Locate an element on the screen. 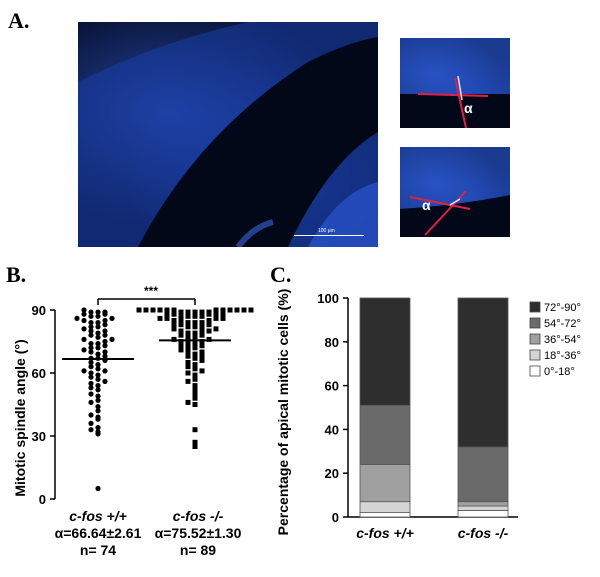 The width and height of the screenshot is (600, 577). bar-y-tick-label: 20 is located at coordinates (332, 473).